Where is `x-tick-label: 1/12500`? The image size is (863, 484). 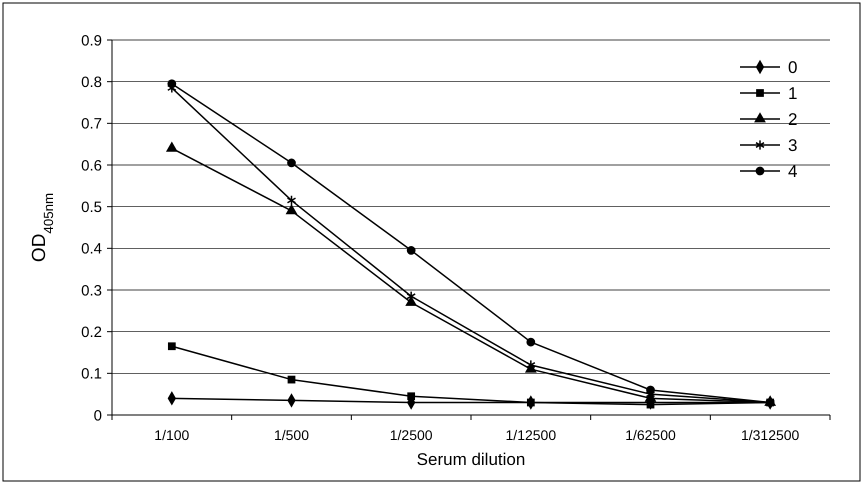
x-tick-label: 1/12500 is located at coordinates (531, 435).